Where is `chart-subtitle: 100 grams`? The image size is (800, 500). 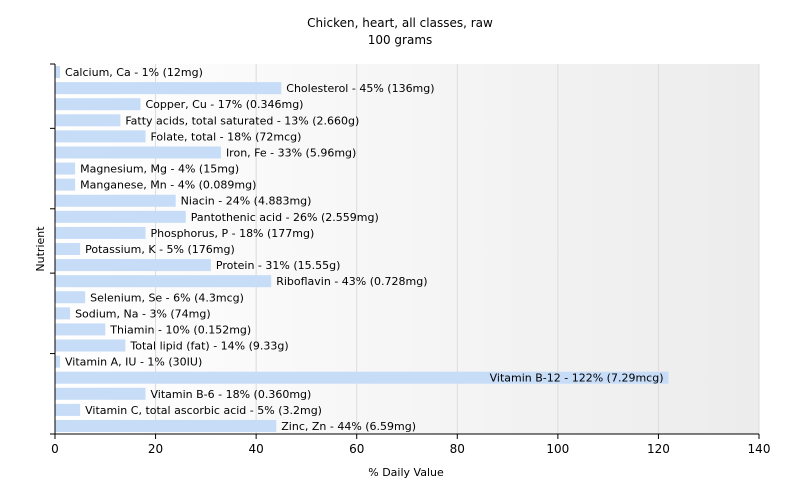
chart-subtitle: 100 grams is located at coordinates (400, 40).